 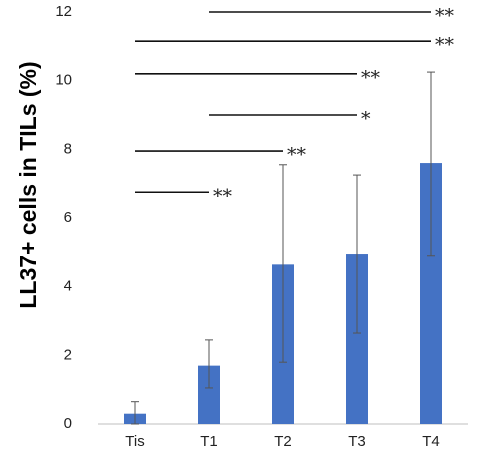 I want to click on y-axis-ticks: 0 2 4 6 8 10 12, so click(x=63, y=217).